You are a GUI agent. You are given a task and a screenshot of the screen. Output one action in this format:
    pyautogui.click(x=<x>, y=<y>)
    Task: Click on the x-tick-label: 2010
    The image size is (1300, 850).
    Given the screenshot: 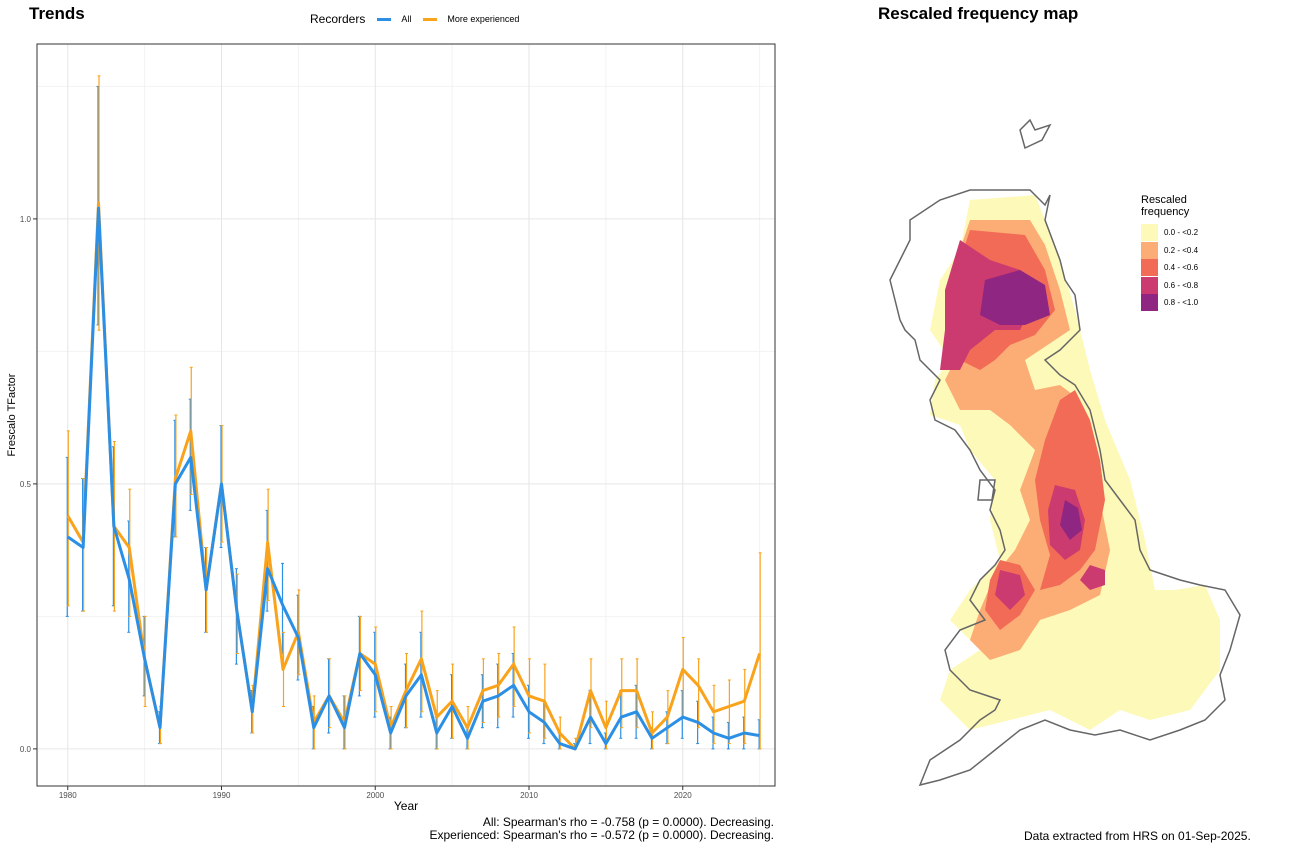 What is the action you would take?
    pyautogui.click(x=529, y=795)
    